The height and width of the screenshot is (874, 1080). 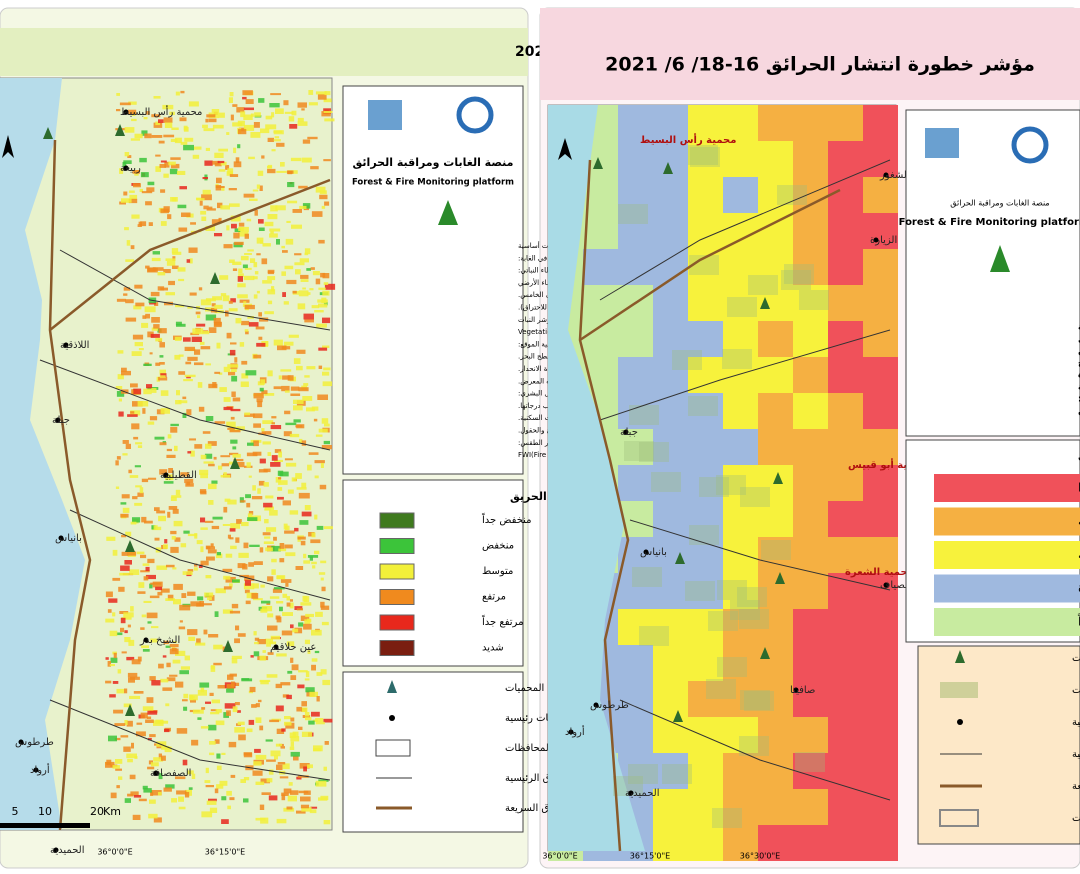 What do you see at coordinates (539, 381) in the screenshot?
I see `note: اتجاه المعرض.` at bounding box center [539, 381].